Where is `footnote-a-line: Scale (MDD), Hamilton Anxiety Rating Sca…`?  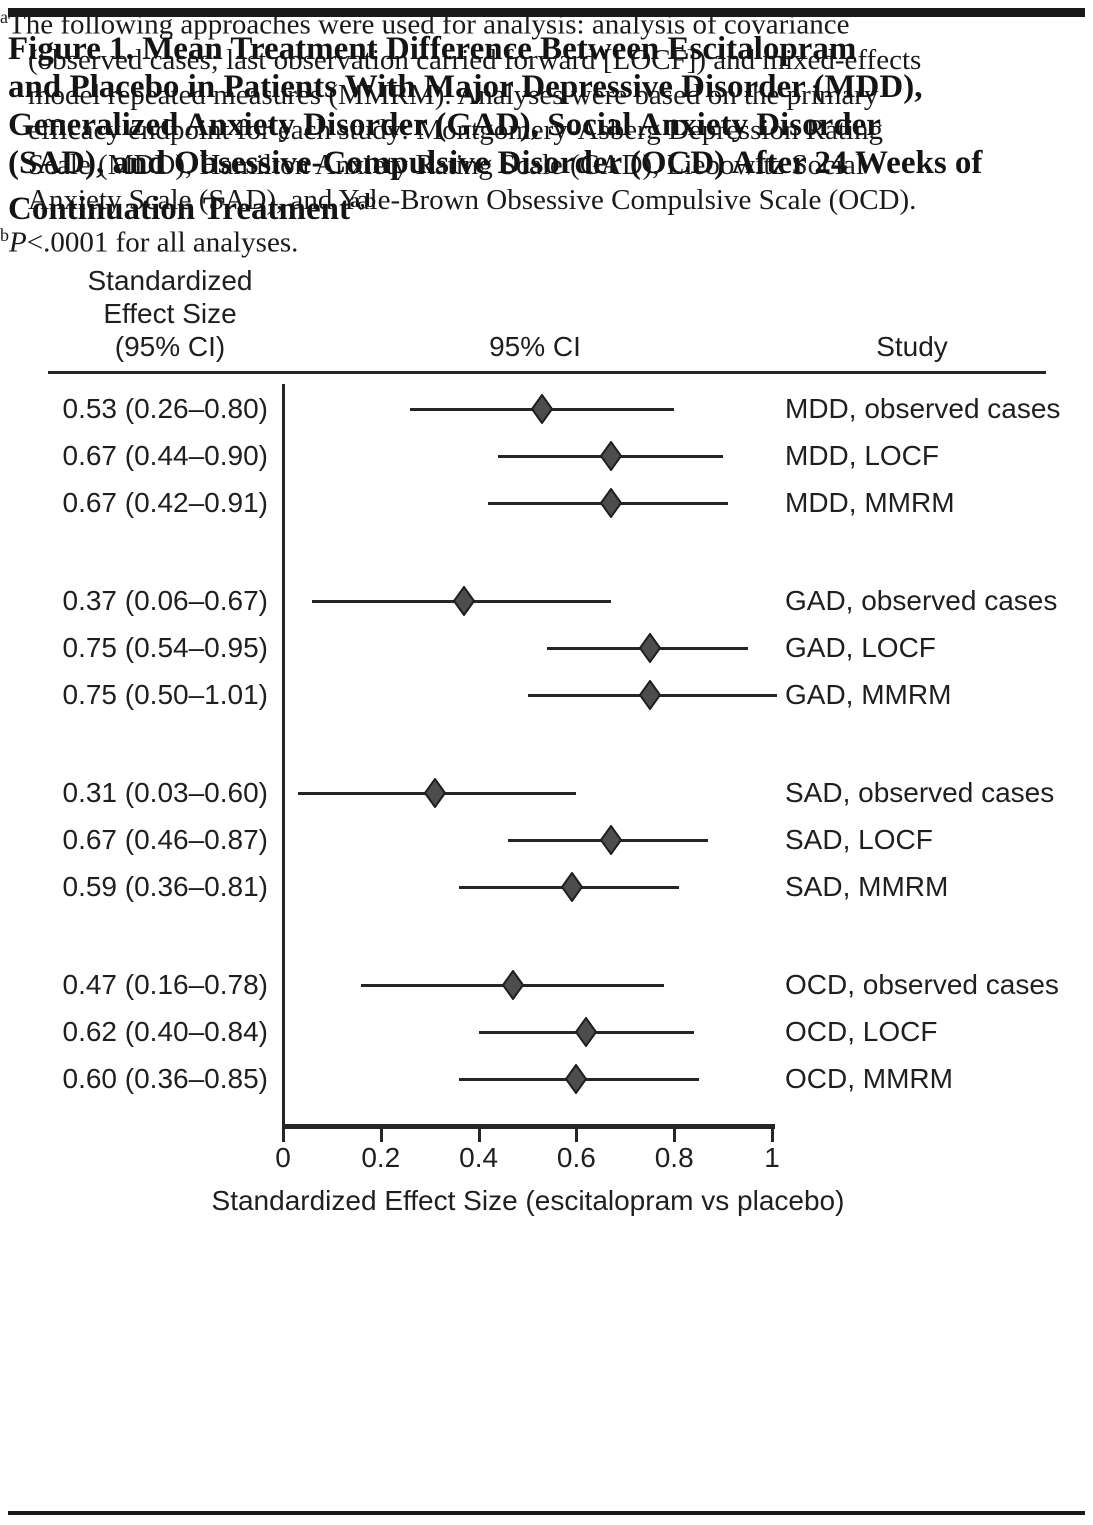
footnote-a-line: Scale (MDD), Hamilton Anxiety Rating Sca… is located at coordinates (446, 164).